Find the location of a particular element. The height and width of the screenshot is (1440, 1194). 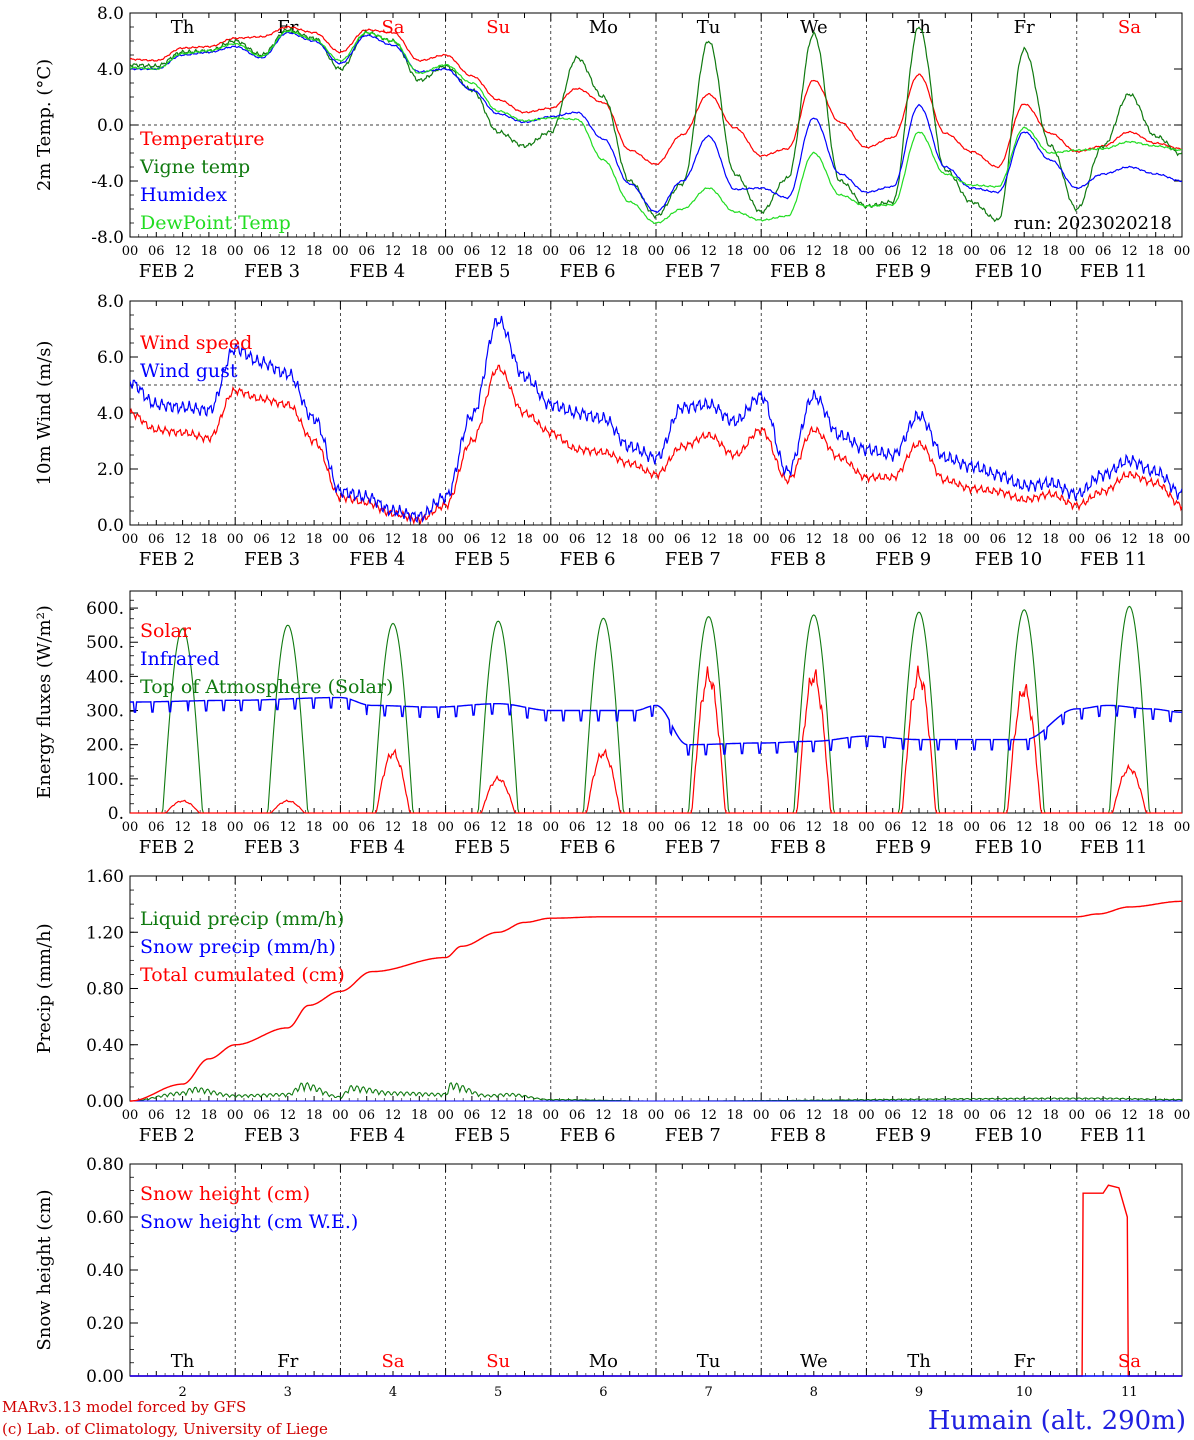

x-day-number-label: 5 is located at coordinates (498, 1392).